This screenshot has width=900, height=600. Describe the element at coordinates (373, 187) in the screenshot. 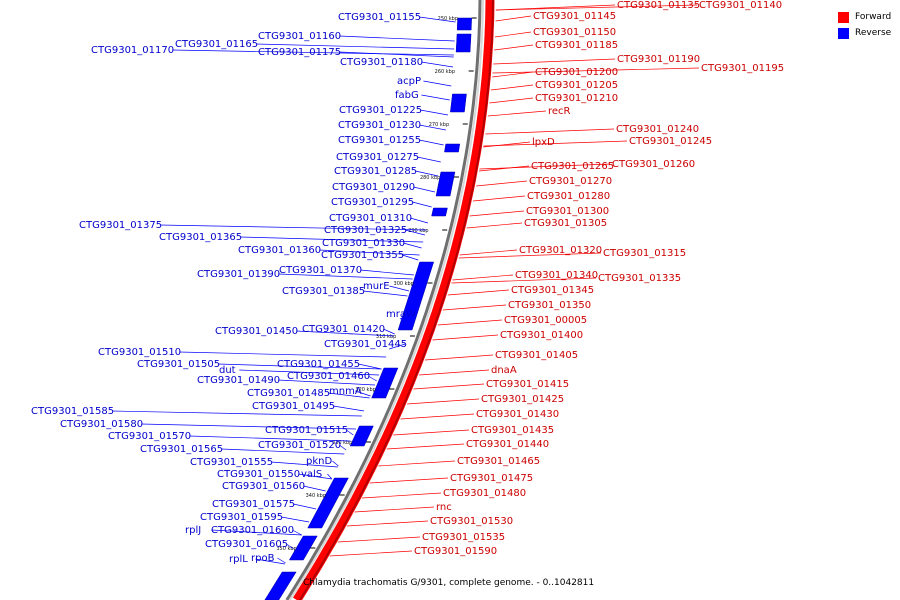

I see `reverse-gene-label: CTG9301_01290` at that location.